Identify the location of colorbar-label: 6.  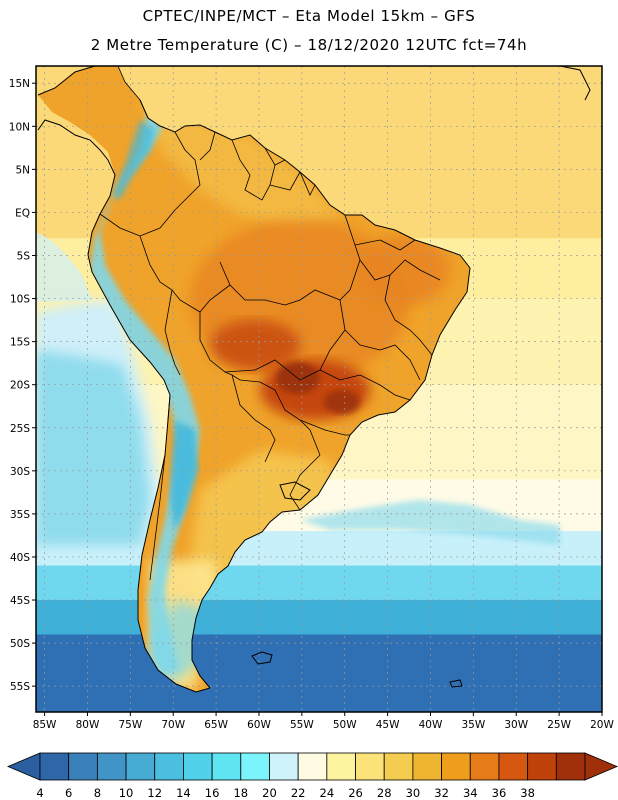
(68, 793).